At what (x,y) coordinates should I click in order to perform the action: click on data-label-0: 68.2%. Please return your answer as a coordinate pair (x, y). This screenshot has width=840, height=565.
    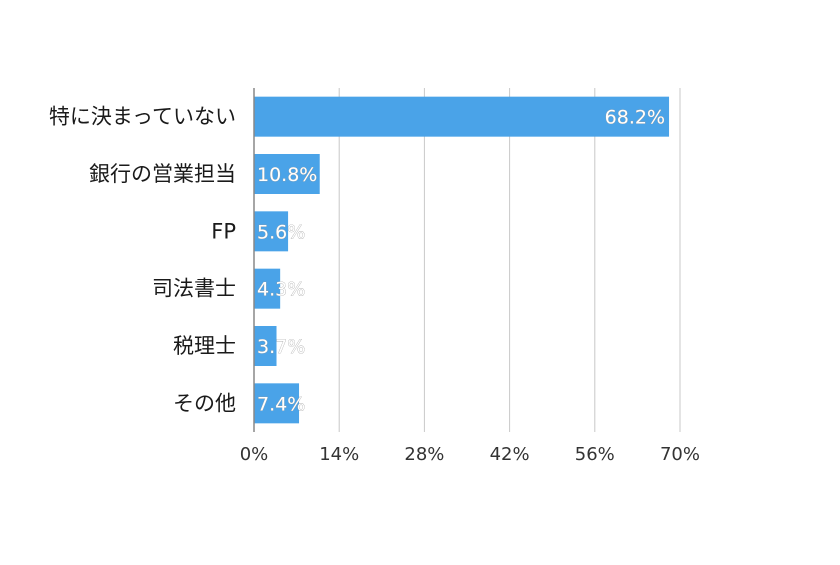
    Looking at the image, I should click on (635, 118).